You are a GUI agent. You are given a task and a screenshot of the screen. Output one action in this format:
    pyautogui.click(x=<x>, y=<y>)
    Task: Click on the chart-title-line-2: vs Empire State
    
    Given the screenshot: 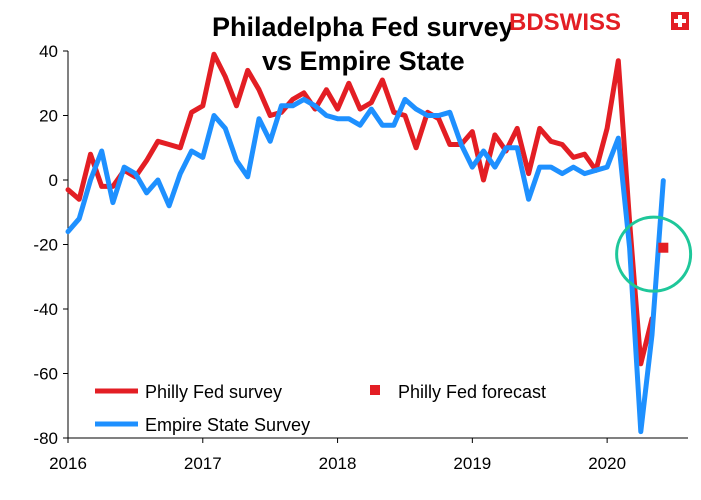 What is the action you would take?
    pyautogui.click(x=363, y=61)
    